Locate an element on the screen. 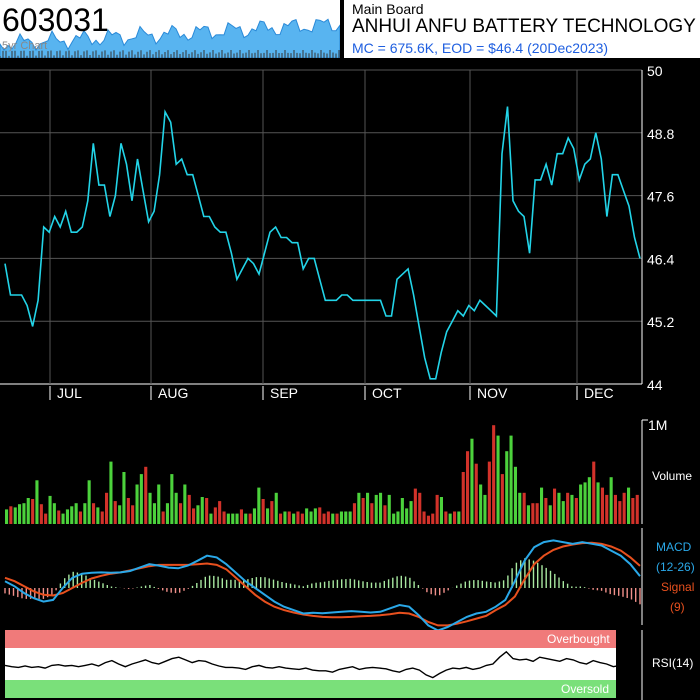  five-year-chart-panel: 603031 5yr Chart is located at coordinates (170, 29).